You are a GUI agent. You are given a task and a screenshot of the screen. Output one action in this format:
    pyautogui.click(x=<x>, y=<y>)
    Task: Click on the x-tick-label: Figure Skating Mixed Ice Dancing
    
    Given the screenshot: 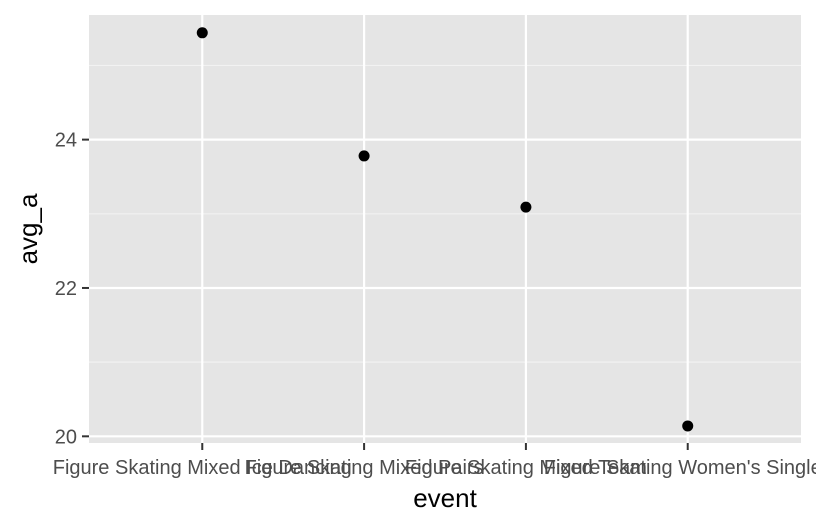 What is the action you would take?
    pyautogui.click(x=202, y=468)
    